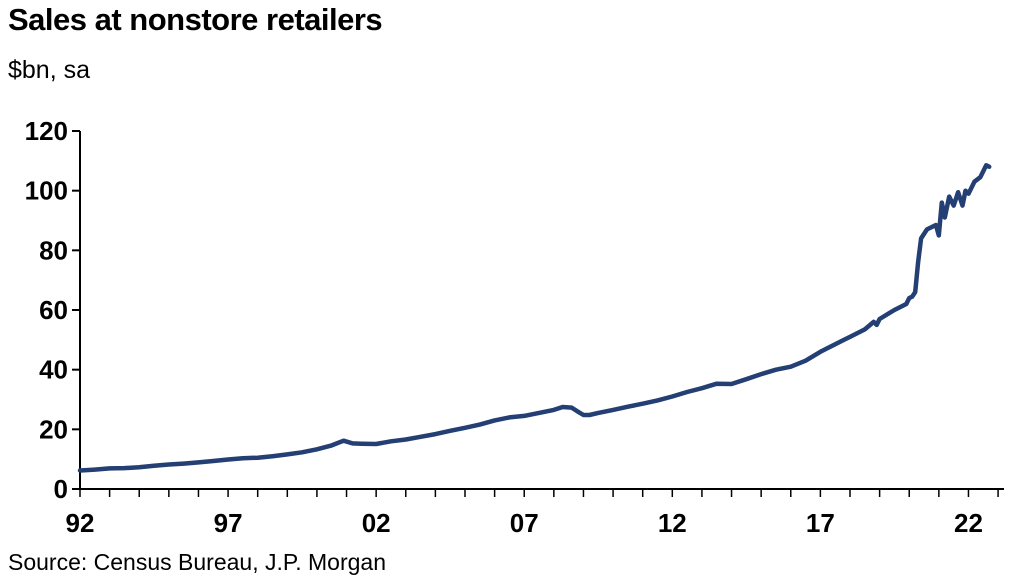 This screenshot has height=583, width=1023. I want to click on chart-title: Sales at nonstore retailers, so click(195, 19).